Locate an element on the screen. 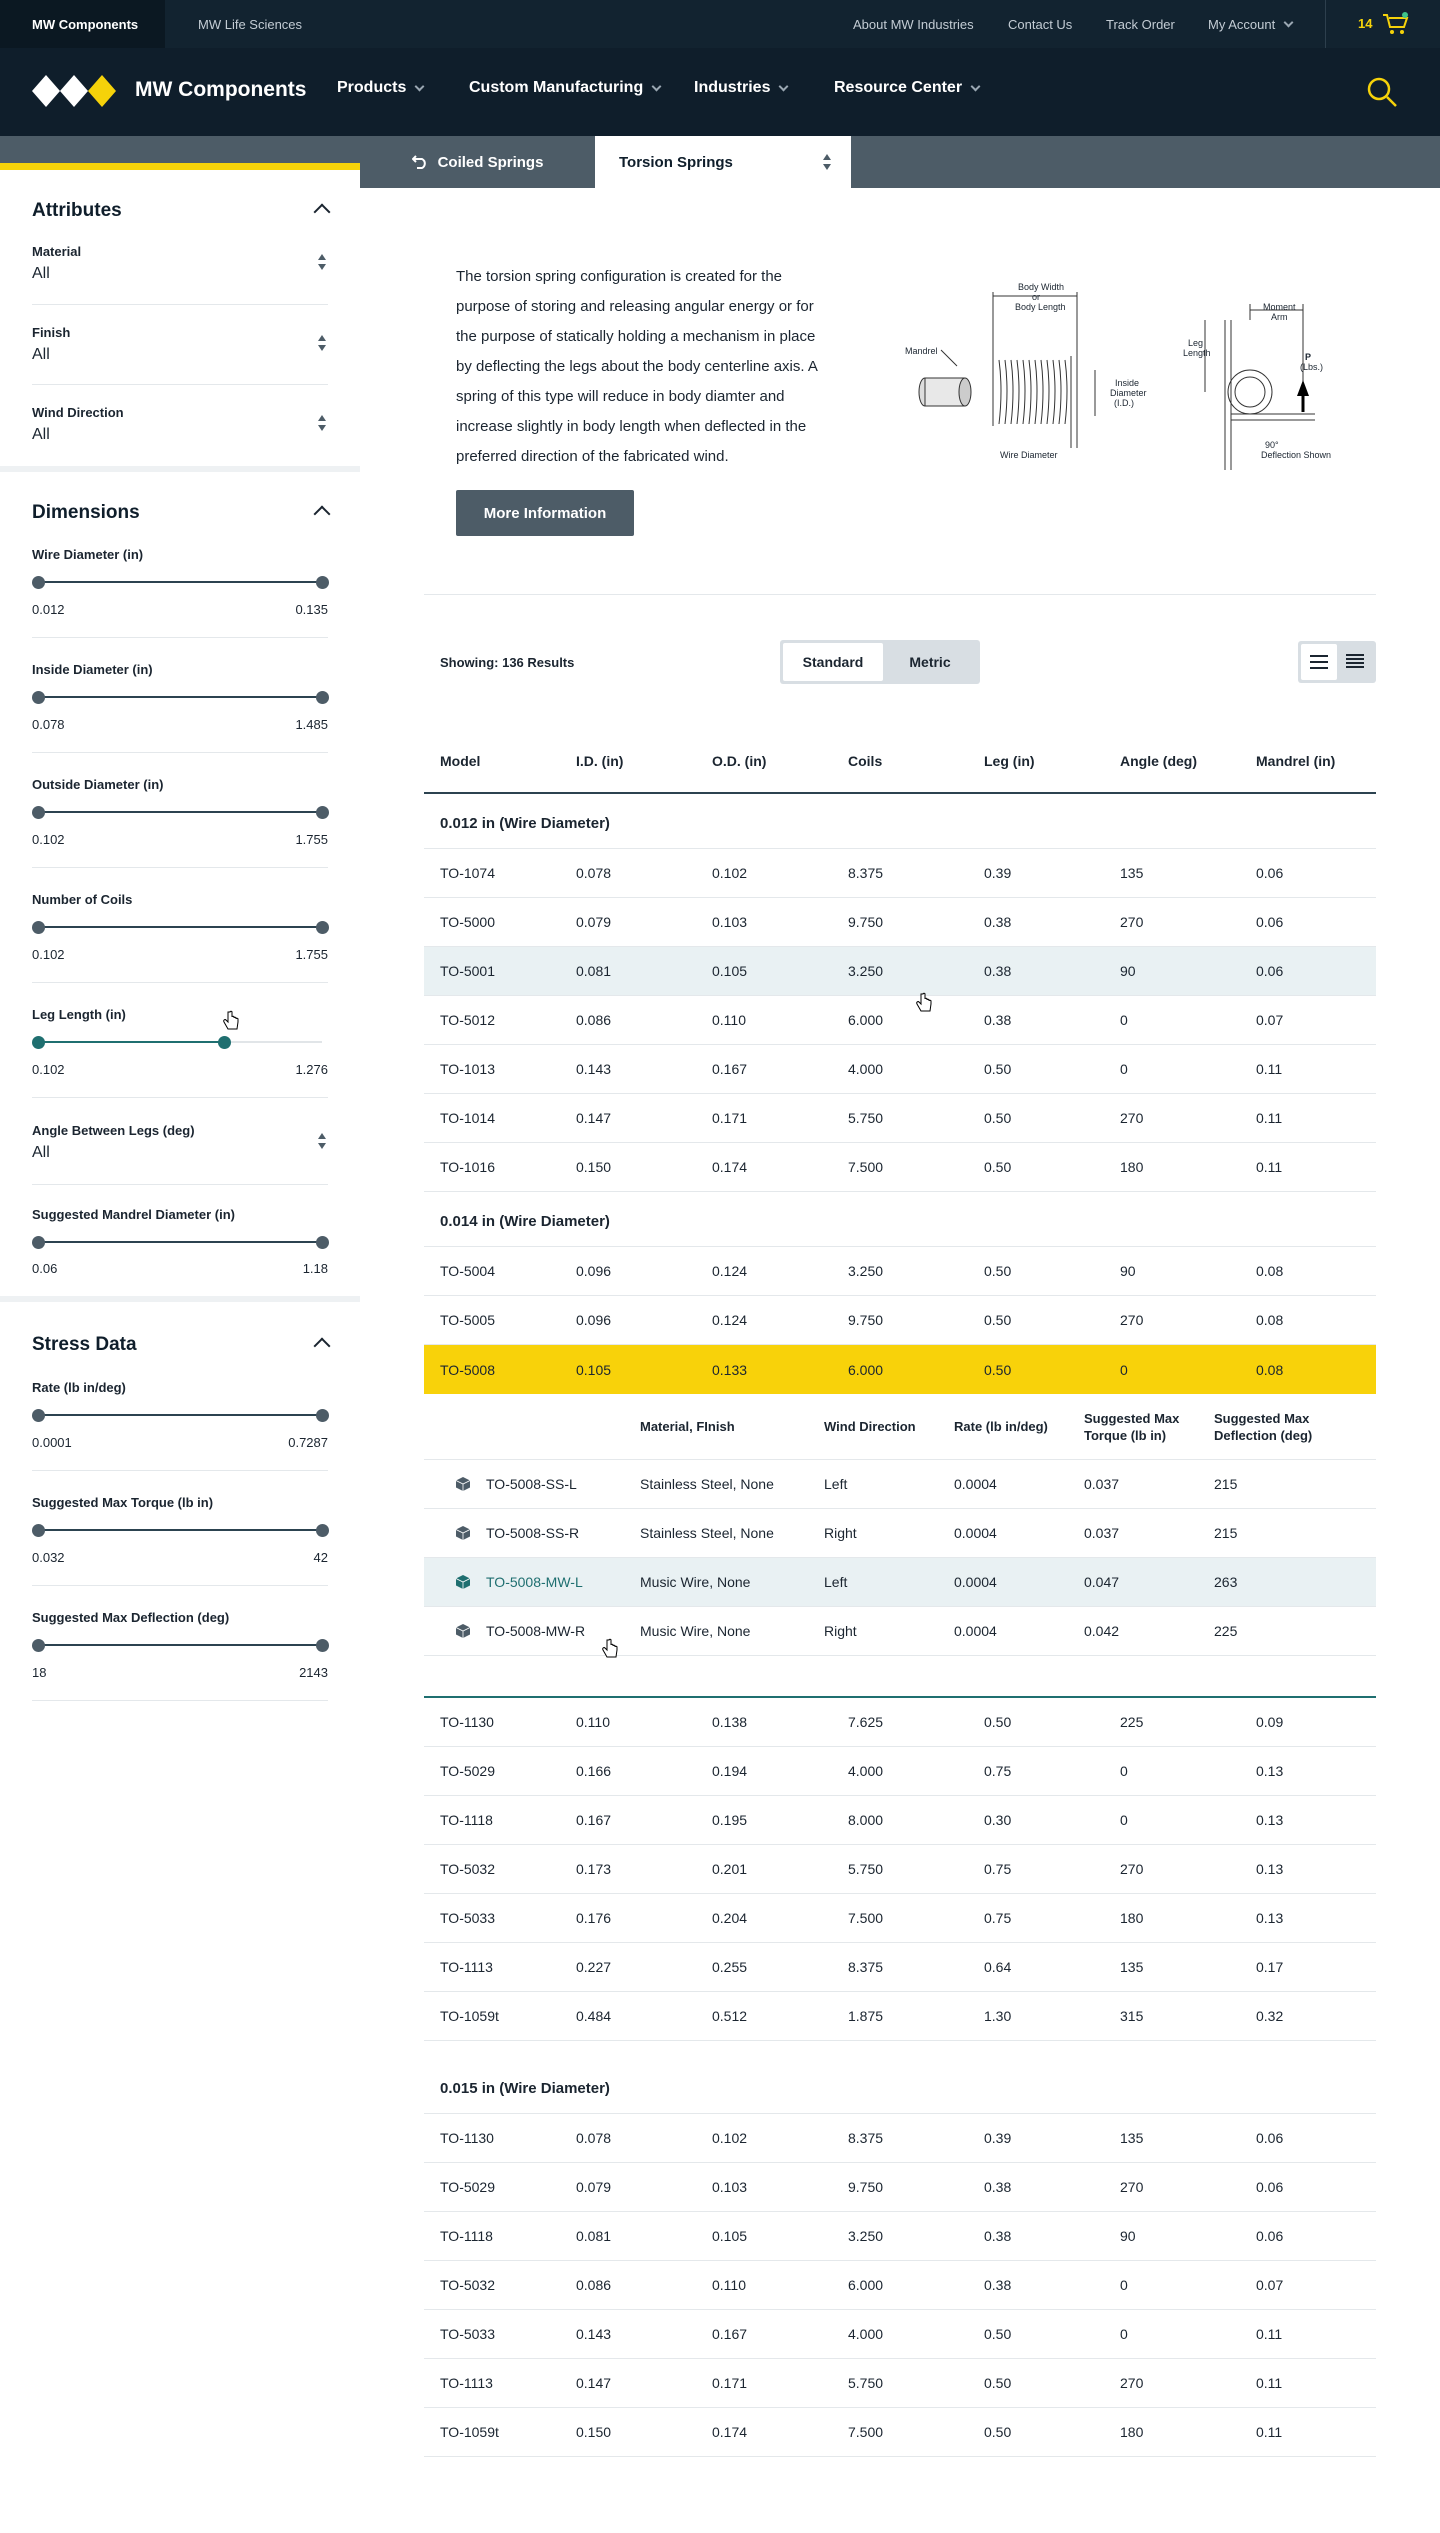 The height and width of the screenshot is (2533, 1440). wire-diameter-in-min-handle is located at coordinates (38, 582).